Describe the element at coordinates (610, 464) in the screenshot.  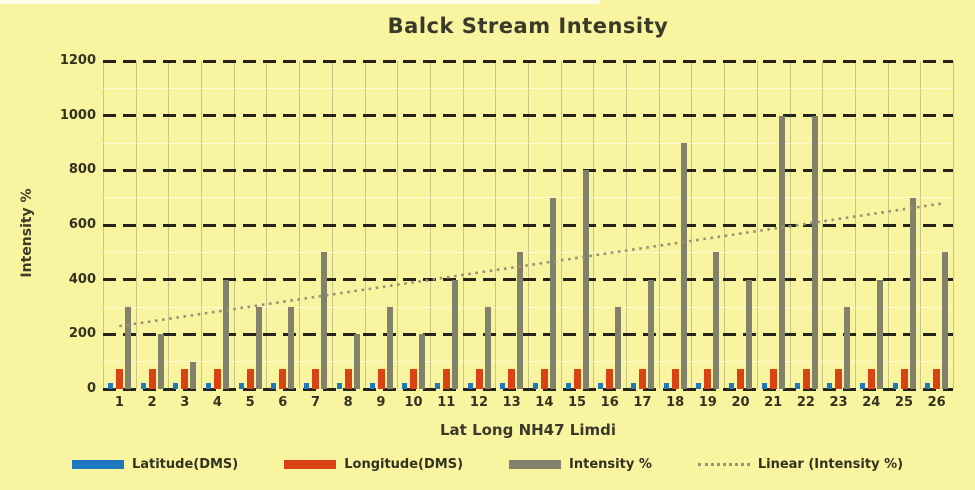
I see `legend-label: Intensity %` at that location.